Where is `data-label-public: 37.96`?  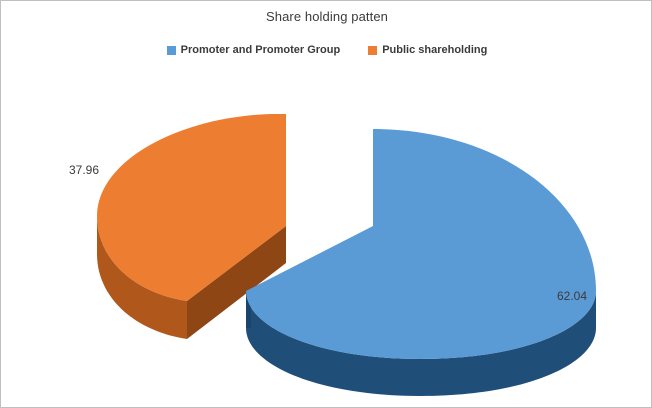
data-label-public: 37.96 is located at coordinates (84, 170).